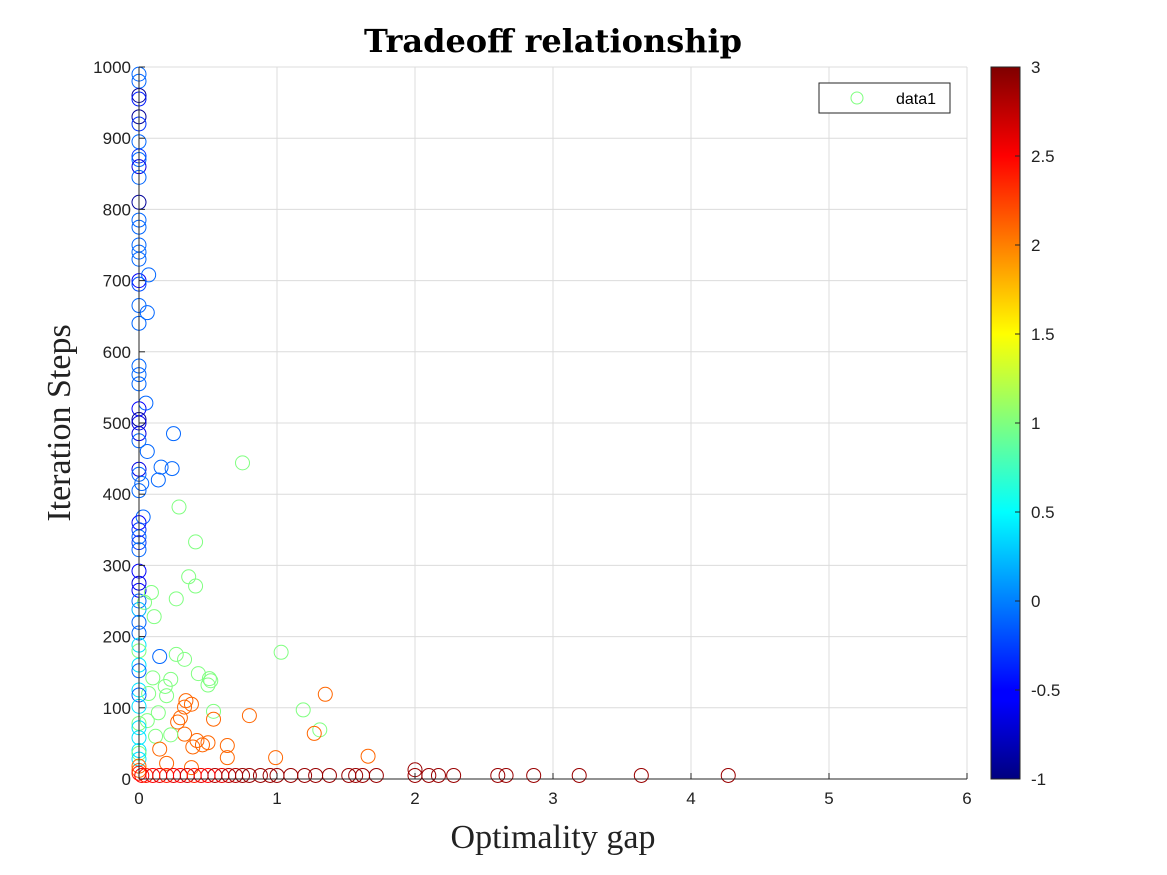 This screenshot has width=1167, height=875. I want to click on colorbar-tick-label: 1, so click(1035, 423).